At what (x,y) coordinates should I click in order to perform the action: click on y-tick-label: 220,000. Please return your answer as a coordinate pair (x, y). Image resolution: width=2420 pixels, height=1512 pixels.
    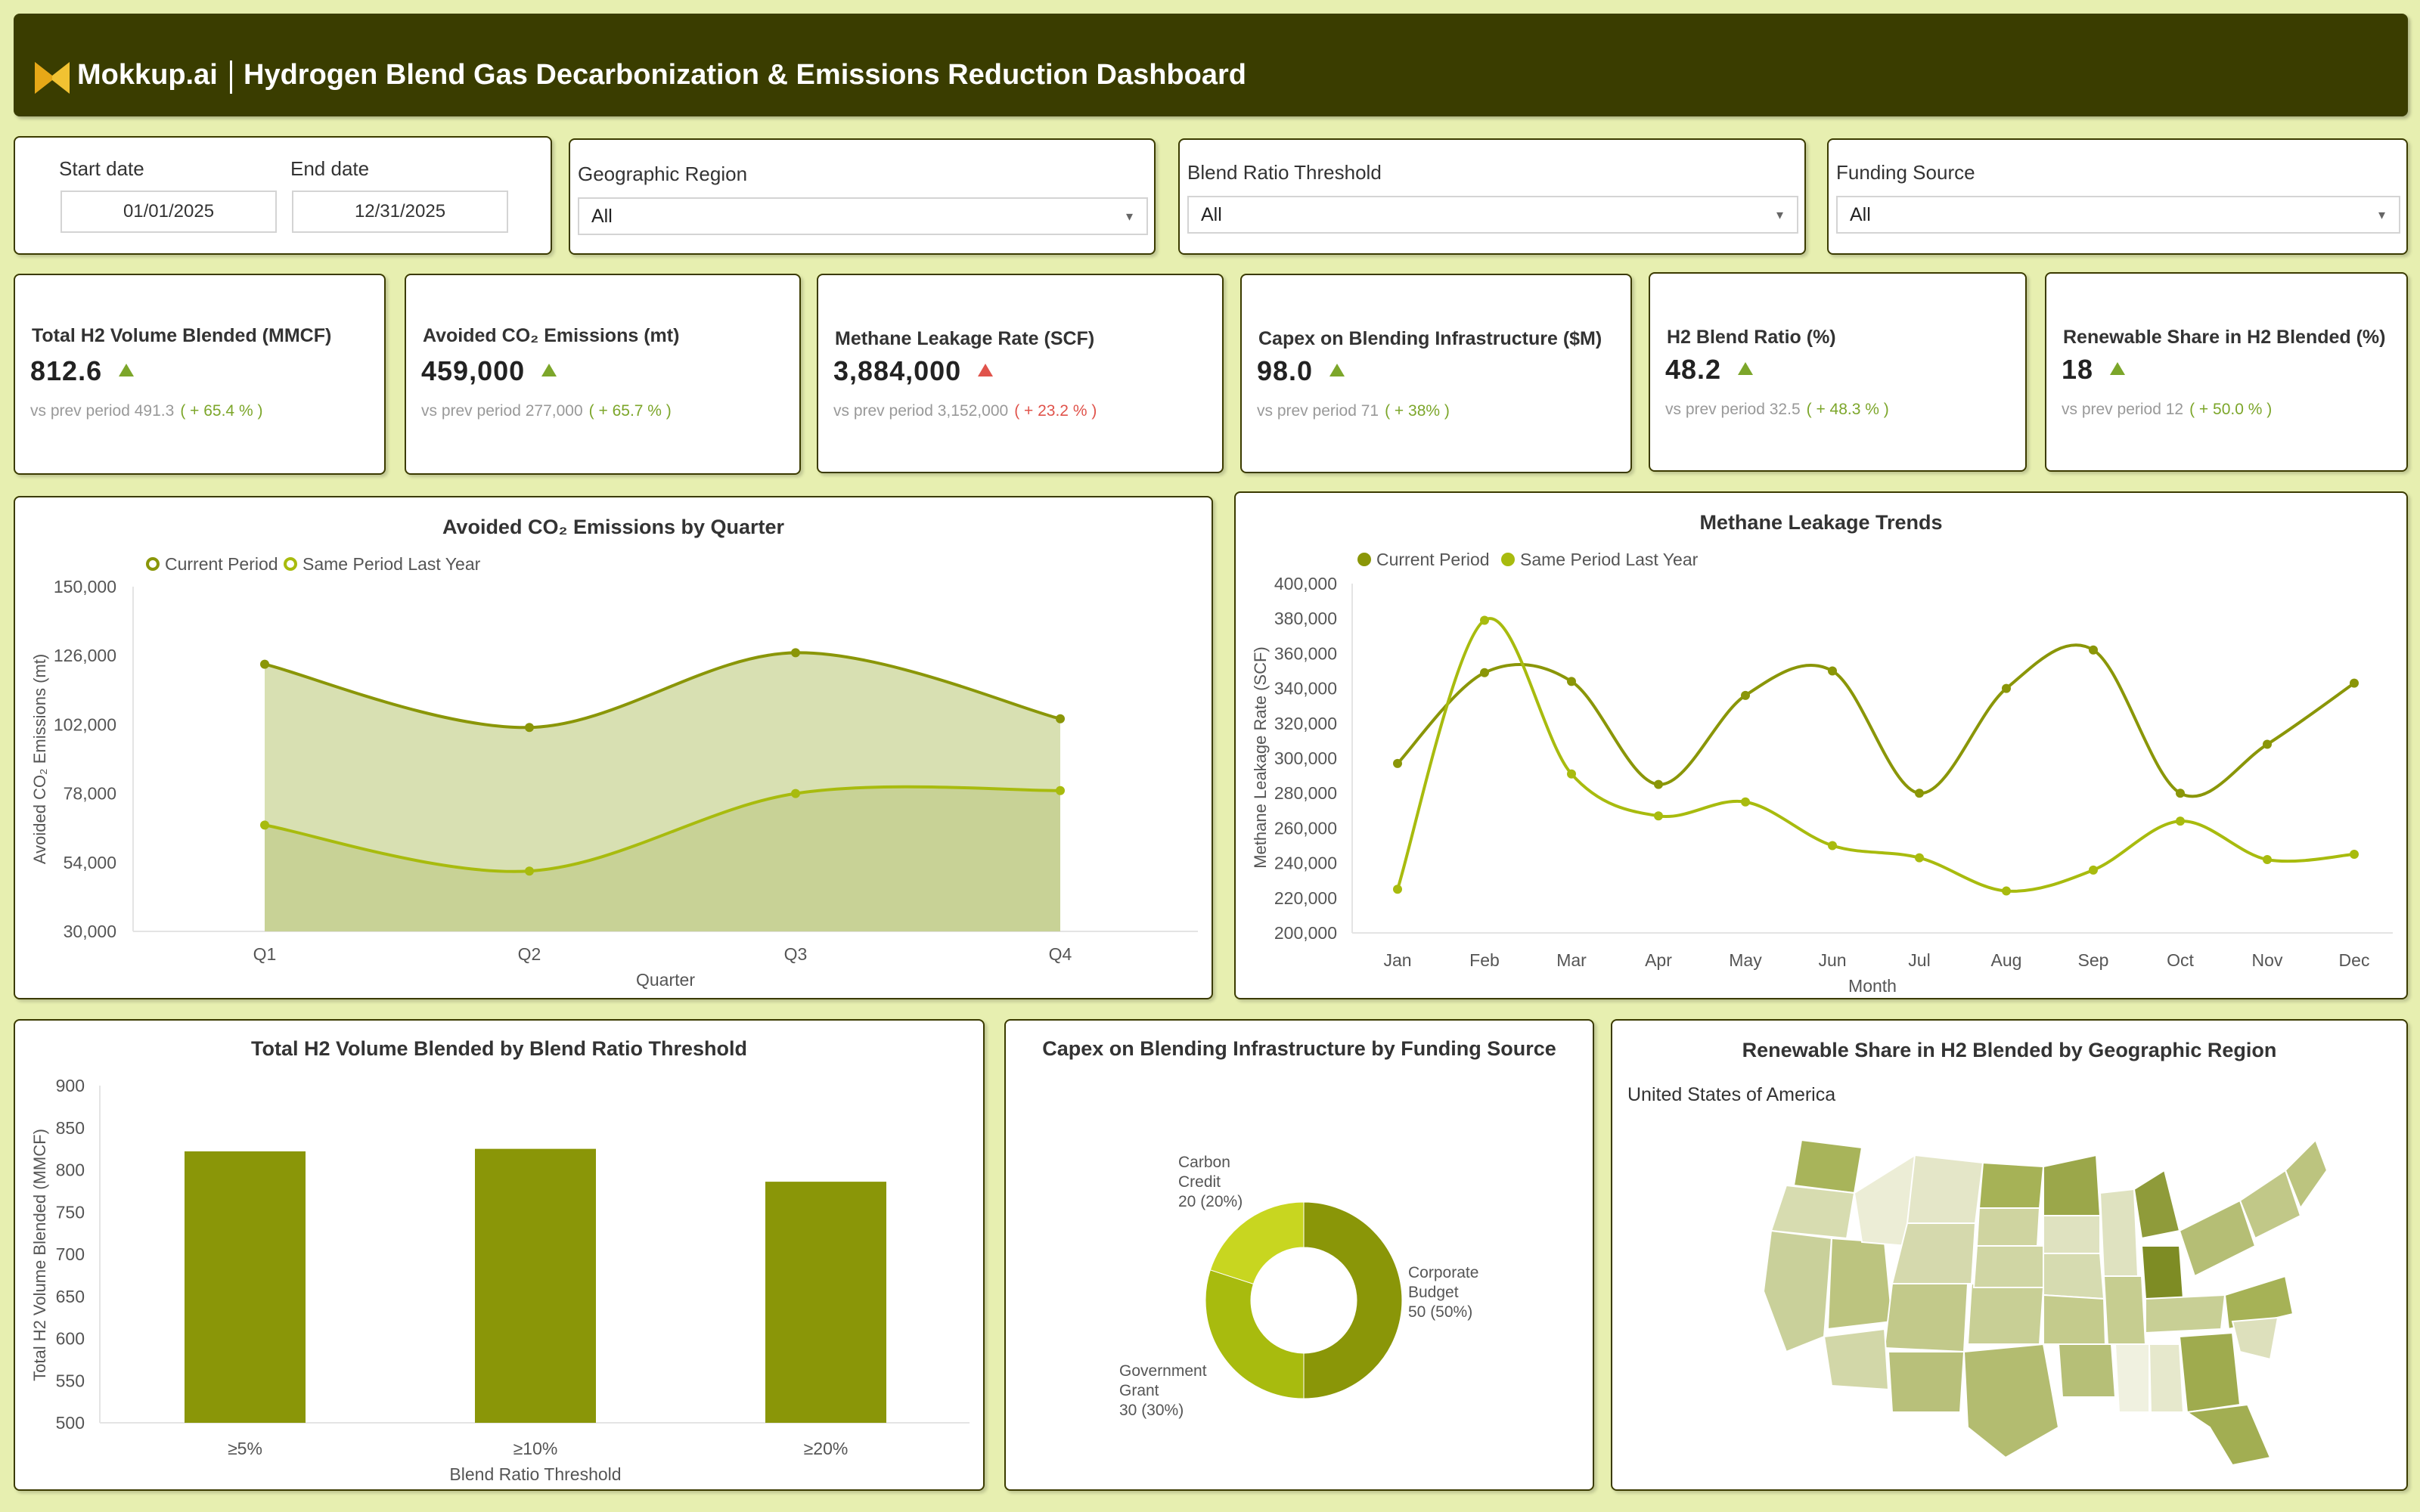
    Looking at the image, I should click on (1305, 898).